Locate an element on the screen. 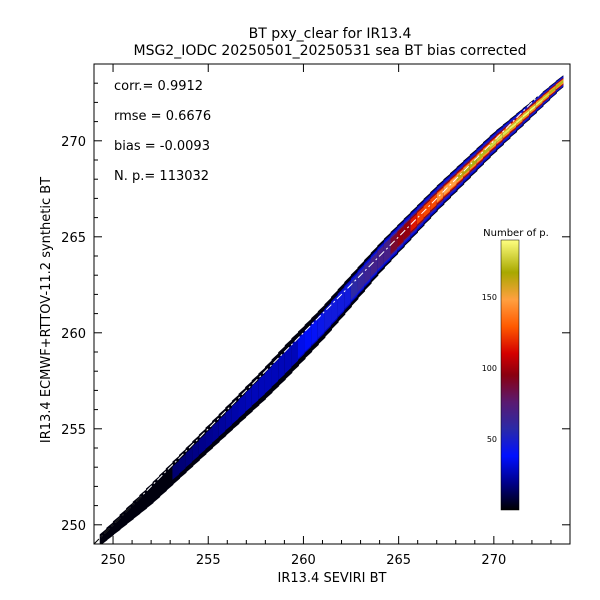 The image size is (600, 600). colorbar-tick-label: 50 is located at coordinates (492, 439).